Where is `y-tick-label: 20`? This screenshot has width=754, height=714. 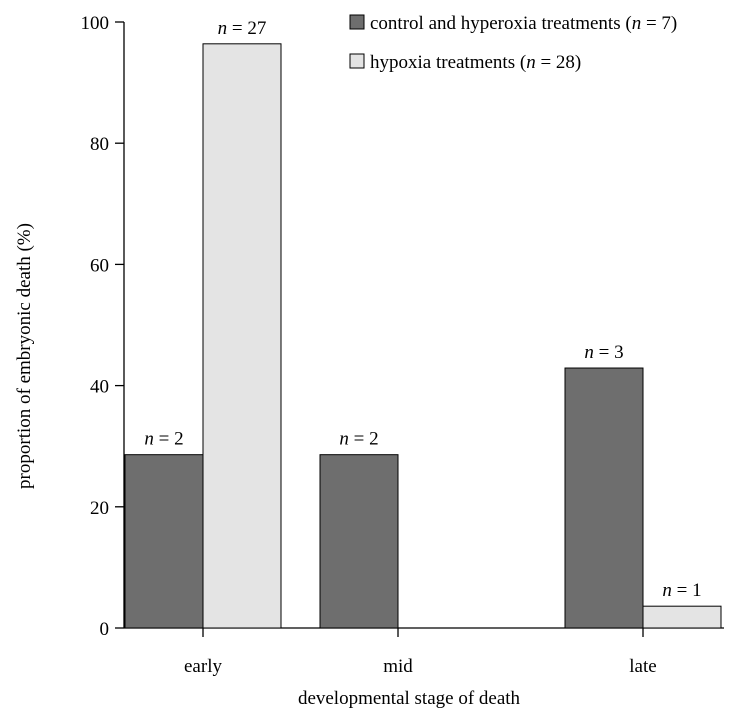
y-tick-label: 20 is located at coordinates (99, 508).